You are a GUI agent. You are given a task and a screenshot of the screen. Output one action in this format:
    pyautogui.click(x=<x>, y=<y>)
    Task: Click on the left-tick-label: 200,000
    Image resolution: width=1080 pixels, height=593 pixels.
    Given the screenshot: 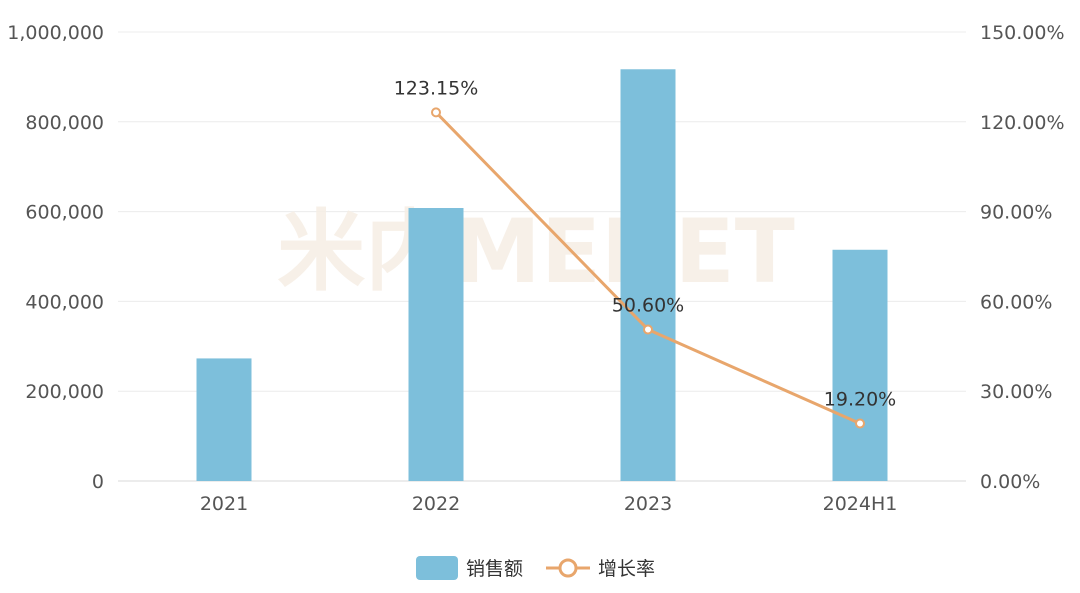 What is the action you would take?
    pyautogui.click(x=64, y=392)
    